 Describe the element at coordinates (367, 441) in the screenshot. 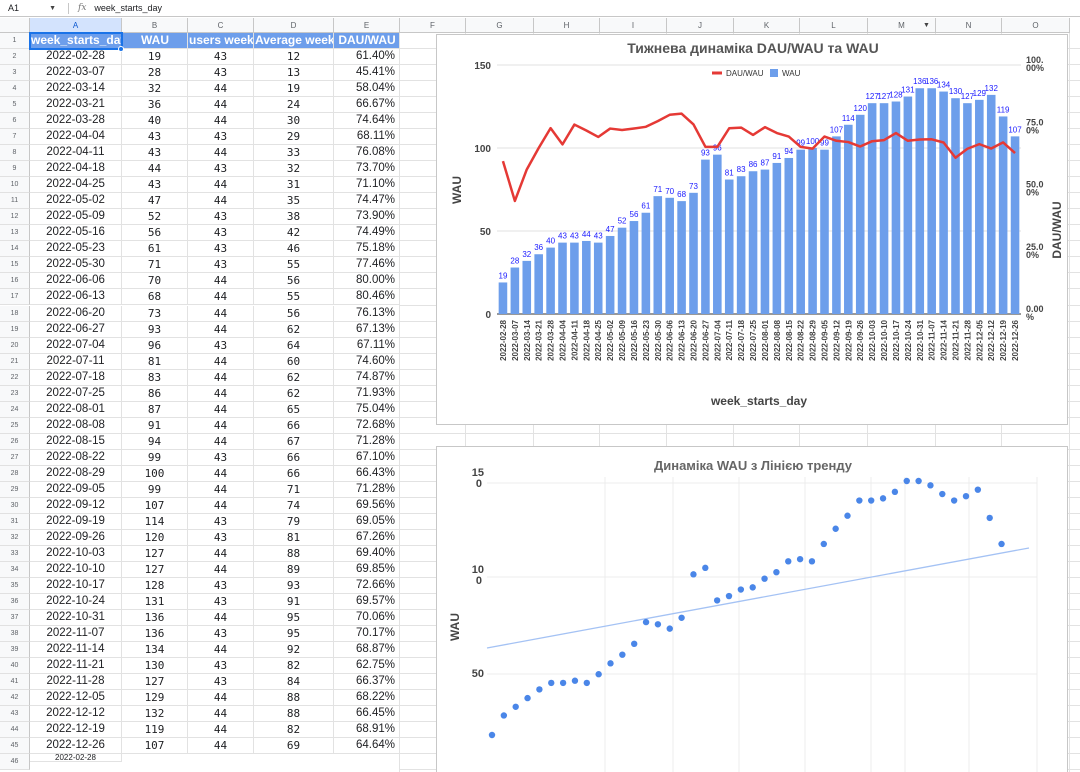

I see `table-cell: 71.28%` at that location.